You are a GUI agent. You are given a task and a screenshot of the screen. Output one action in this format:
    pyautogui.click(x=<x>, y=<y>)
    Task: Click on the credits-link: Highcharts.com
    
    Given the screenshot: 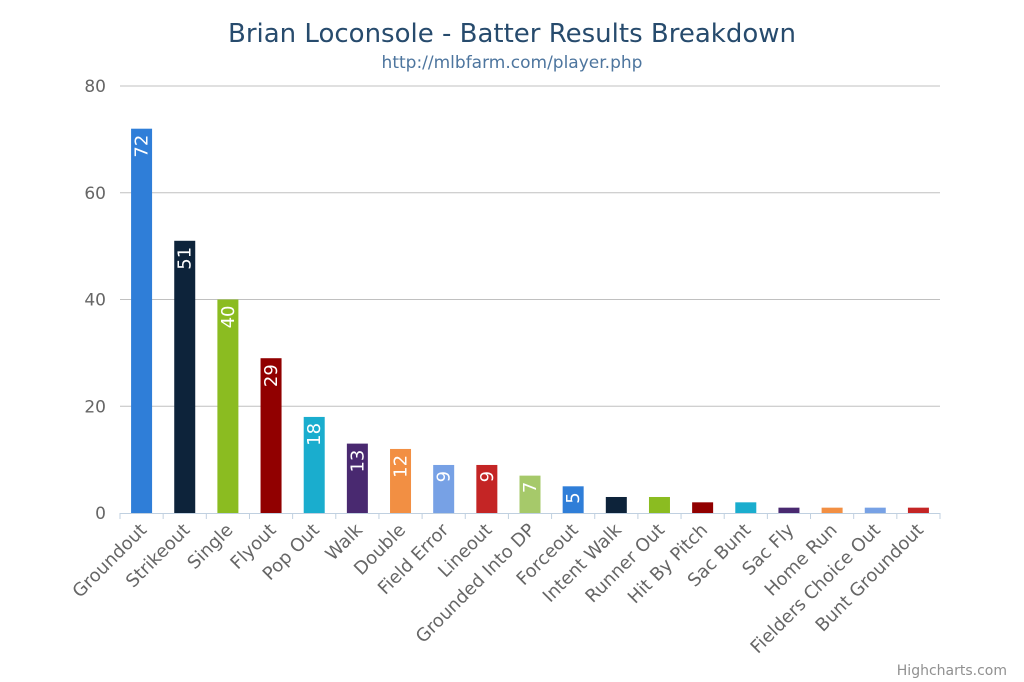 What is the action you would take?
    pyautogui.click(x=952, y=671)
    